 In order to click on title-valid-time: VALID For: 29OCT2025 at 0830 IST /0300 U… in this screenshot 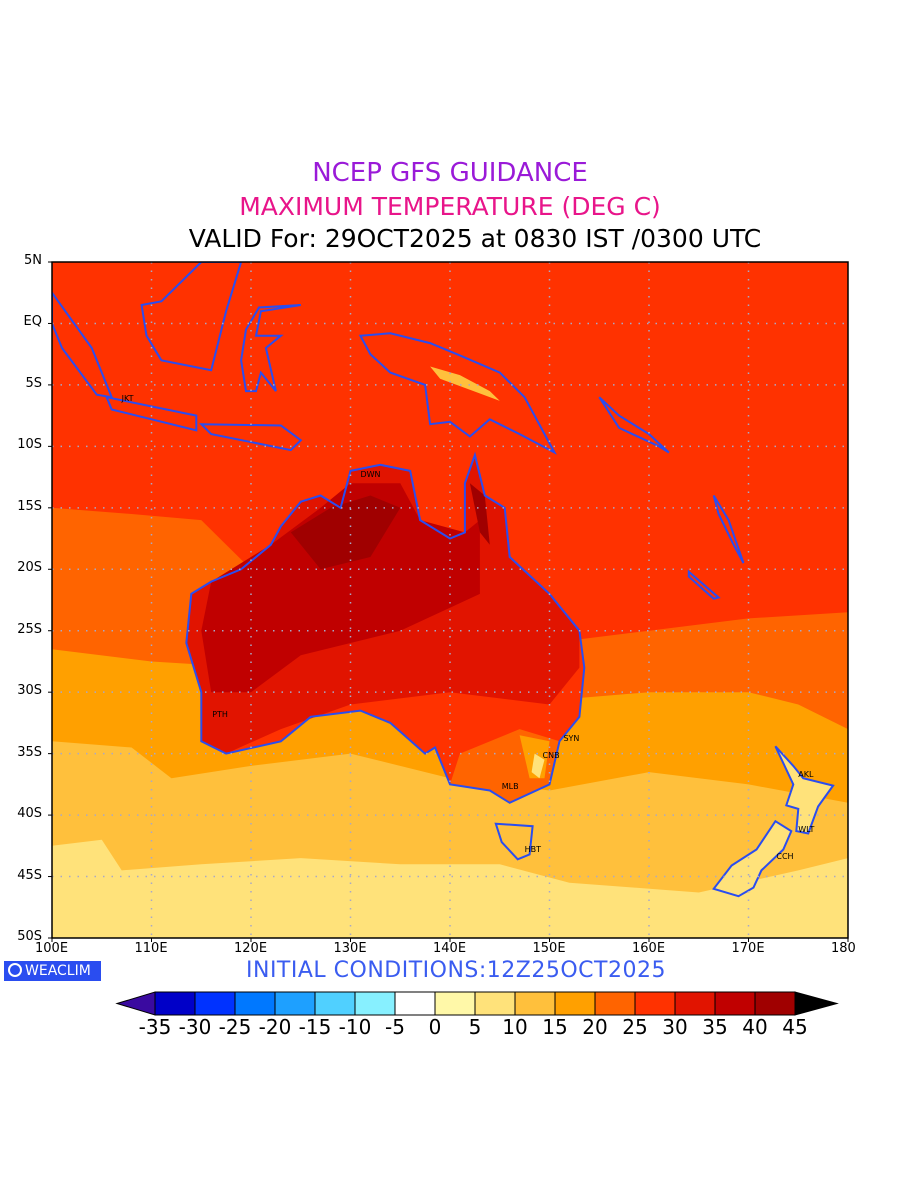, I will do `click(475, 238)`.